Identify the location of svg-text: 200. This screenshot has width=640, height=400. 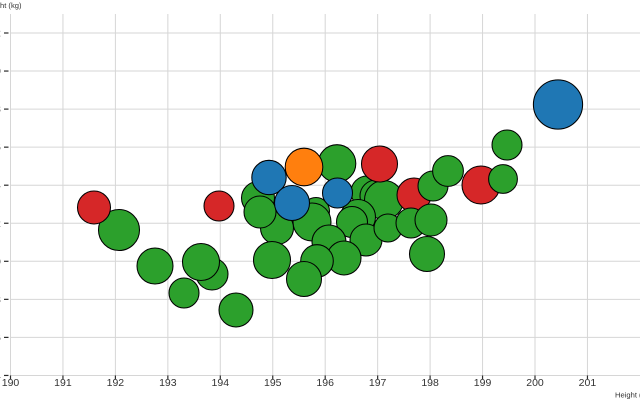
(535, 383).